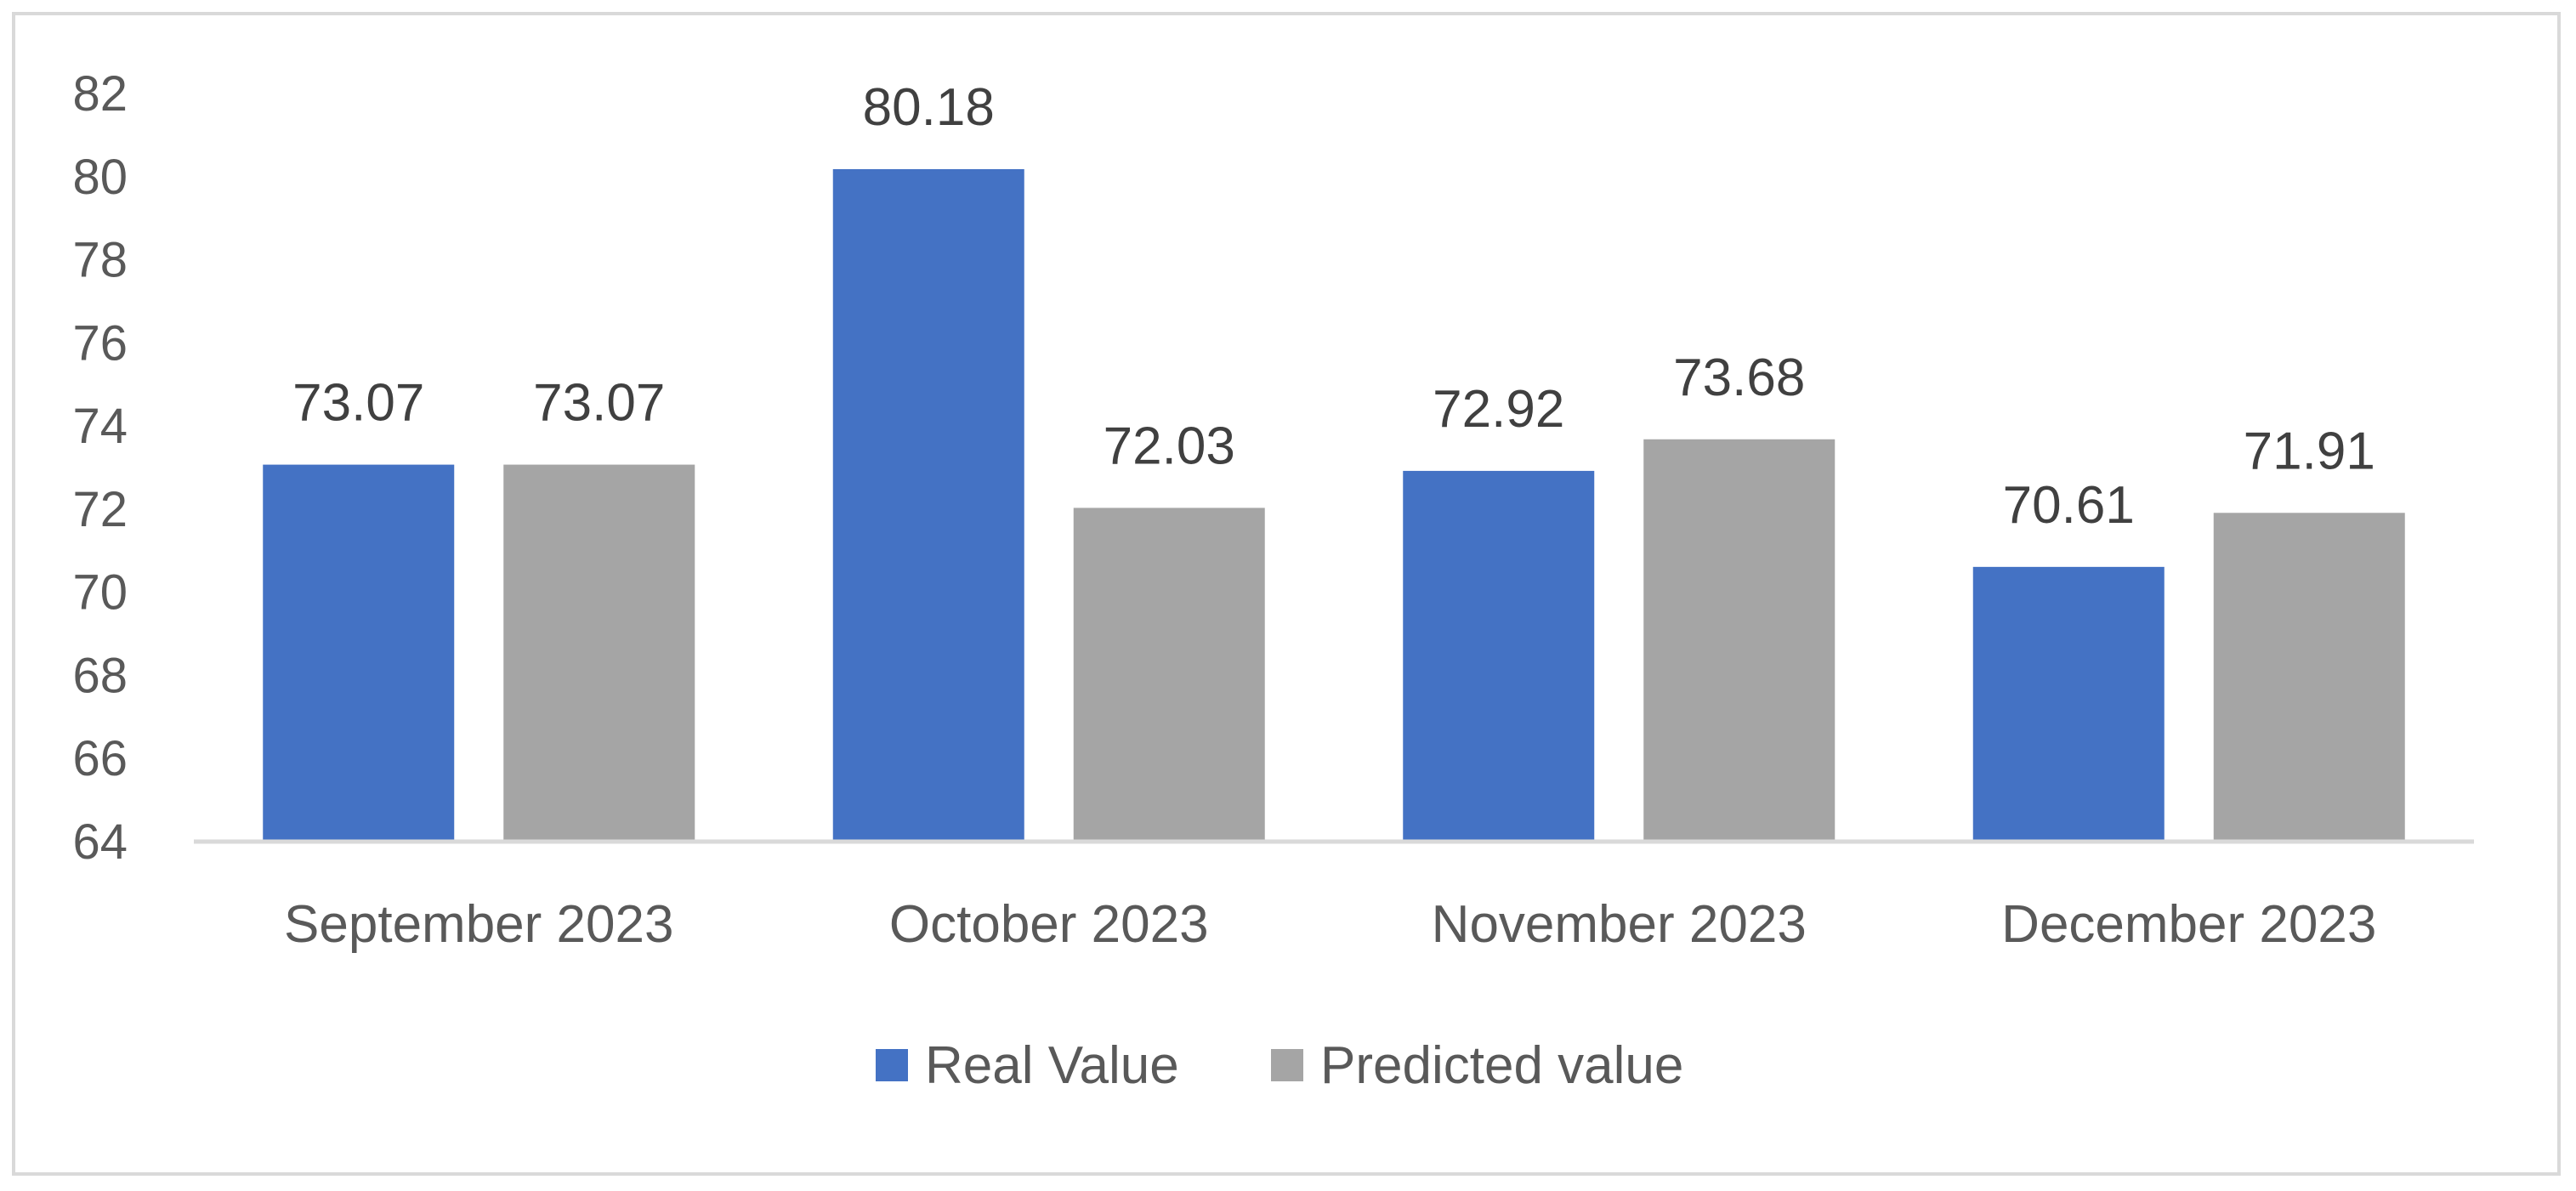 Image resolution: width=2576 pixels, height=1191 pixels. What do you see at coordinates (929, 107) in the screenshot?
I see `data-label: 80.18` at bounding box center [929, 107].